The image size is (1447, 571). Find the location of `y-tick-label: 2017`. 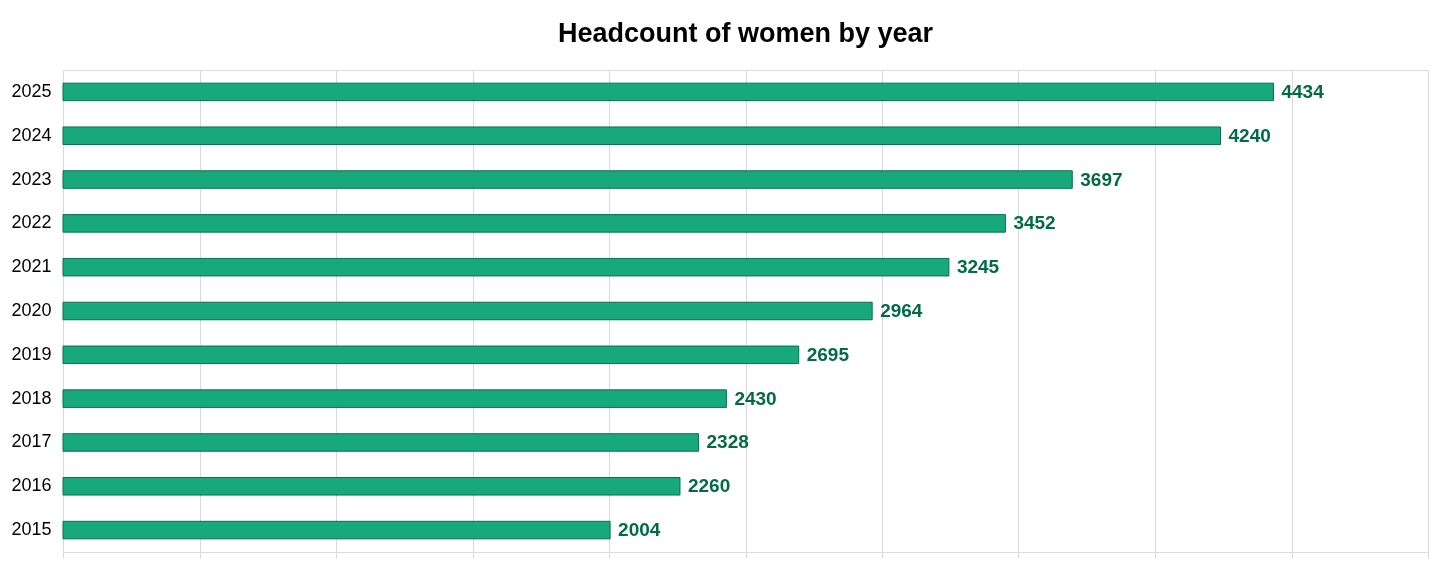

y-tick-label: 2017 is located at coordinates (31, 441).